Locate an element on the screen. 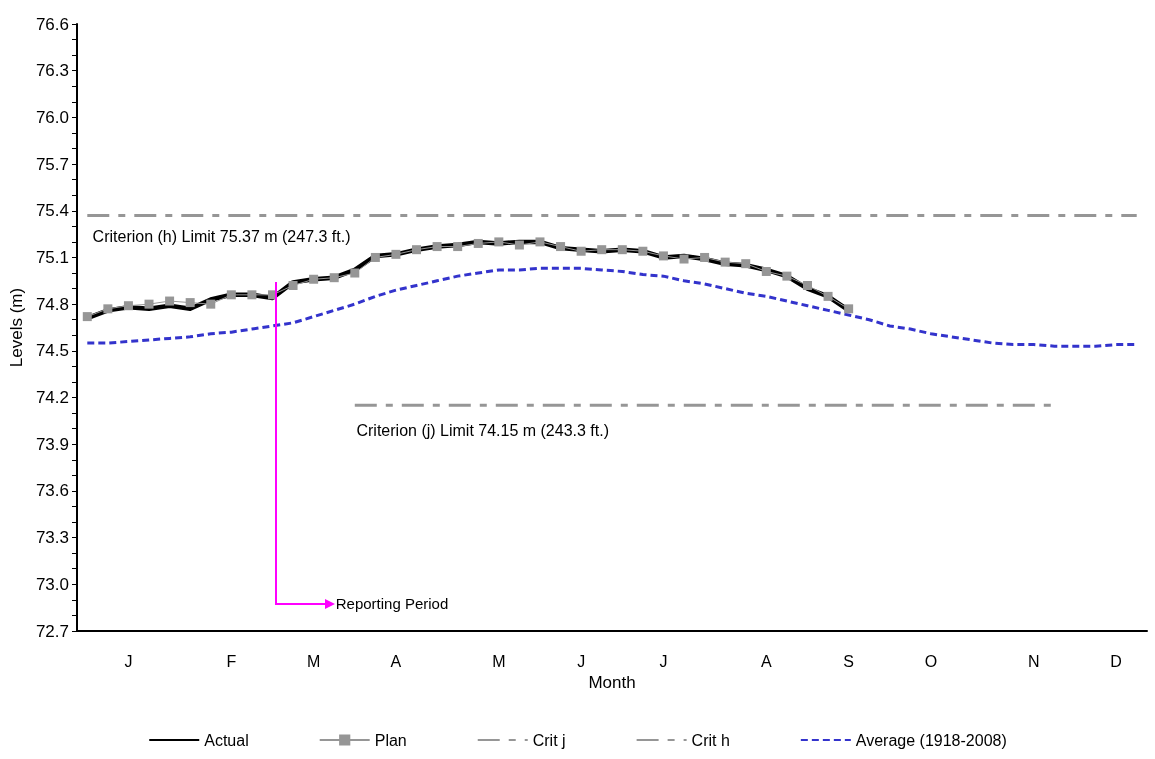 The height and width of the screenshot is (759, 1155). legend-label: Crit h is located at coordinates (710, 740).